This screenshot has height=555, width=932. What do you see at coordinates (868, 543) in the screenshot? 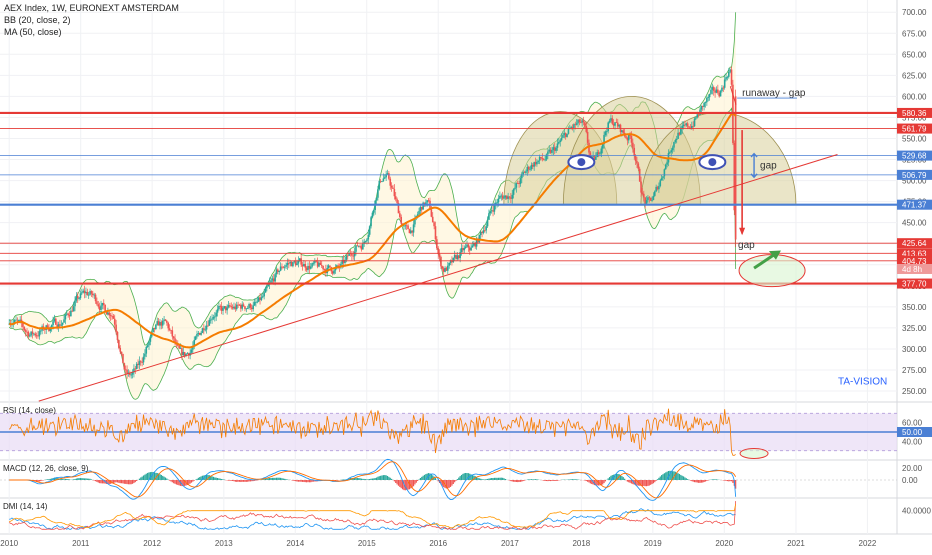
I see `time-tick-label: 2022` at bounding box center [868, 543].